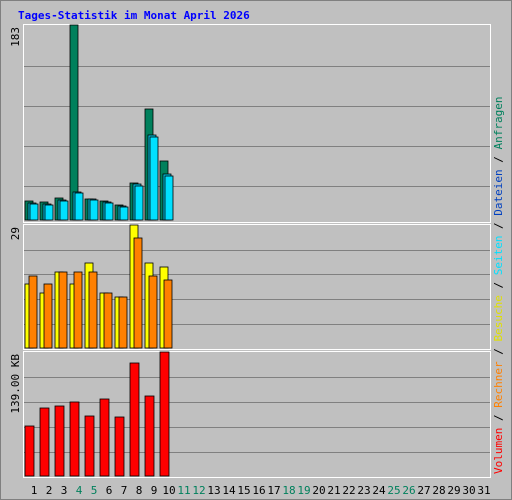 This screenshot has width=512, height=500. I want to click on legend-anfragen: Anfragen, so click(498, 126).